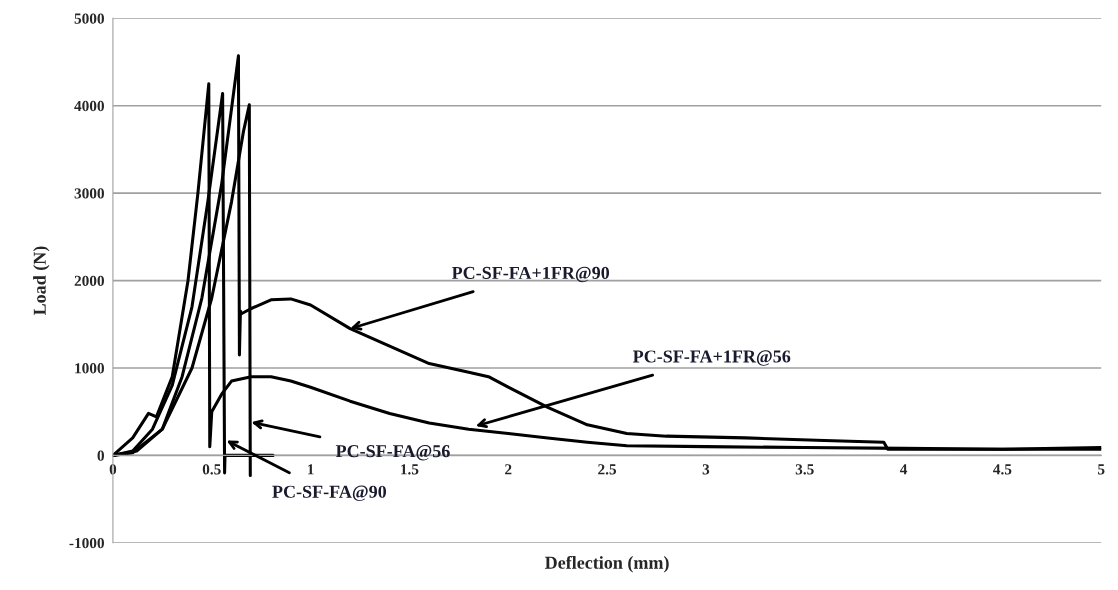  What do you see at coordinates (89, 193) in the screenshot?
I see `y-tick-label: 3000` at bounding box center [89, 193].